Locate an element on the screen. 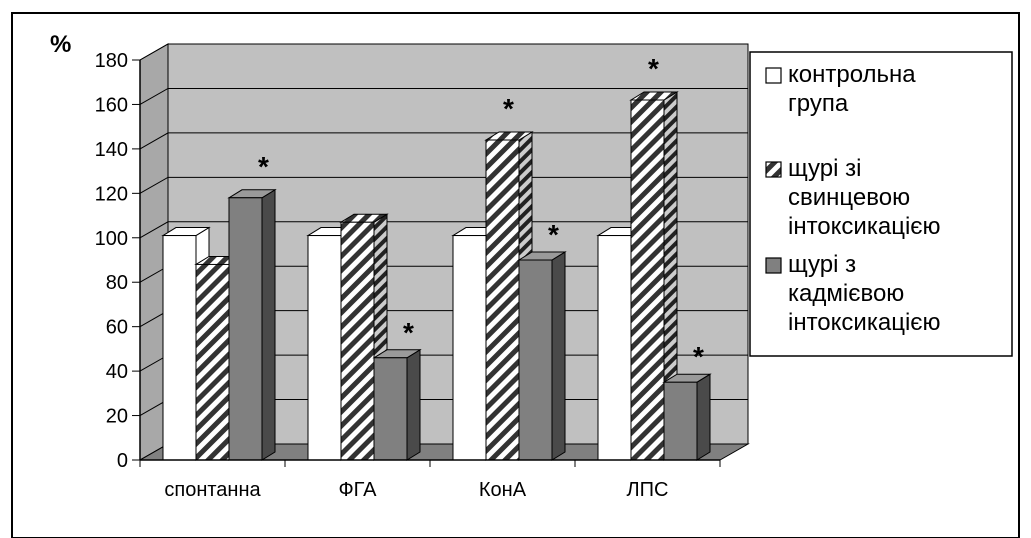 This screenshot has width=1031, height=538. y-unit-label: % is located at coordinates (60, 44).